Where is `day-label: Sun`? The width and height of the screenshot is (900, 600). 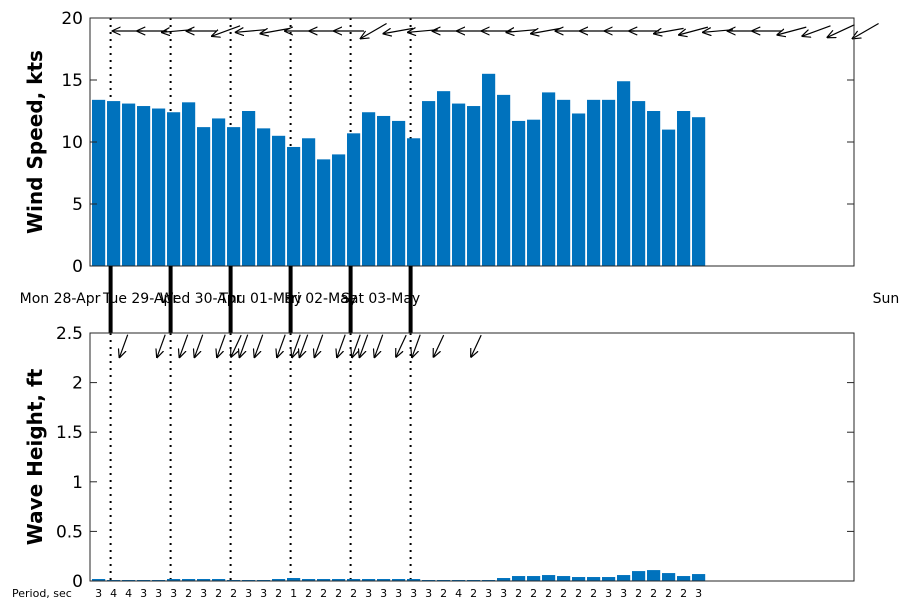 day-label: Sun is located at coordinates (886, 299).